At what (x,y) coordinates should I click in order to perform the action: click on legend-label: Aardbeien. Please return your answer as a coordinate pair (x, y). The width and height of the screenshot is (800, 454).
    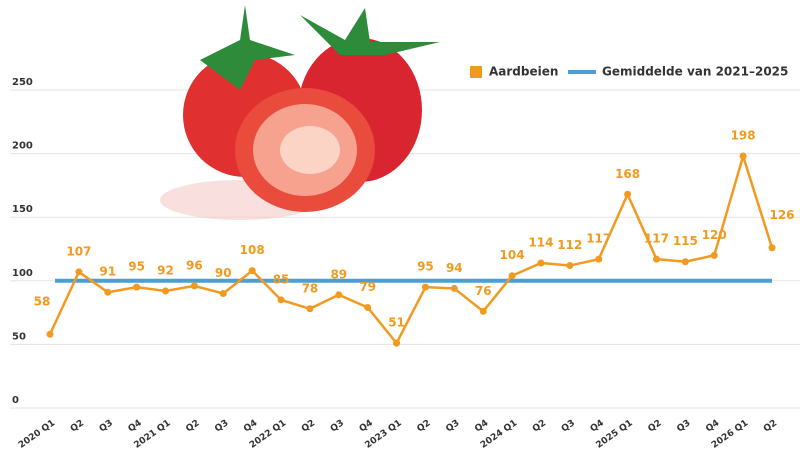
    Looking at the image, I should click on (523, 72).